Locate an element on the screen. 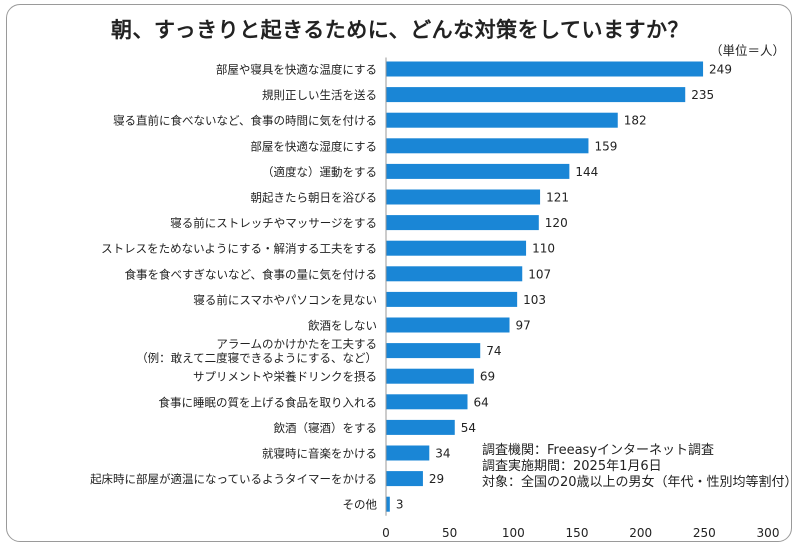 Image resolution: width=800 pixels, height=548 pixels. category-label-3: 寝る直前に食べないなど、食事の時間に気を付ける is located at coordinates (245, 121).